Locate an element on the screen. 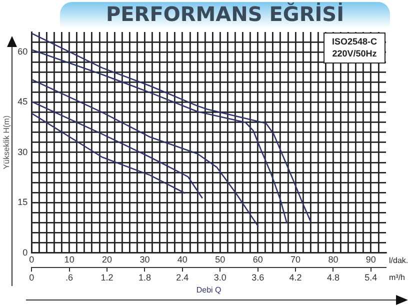 Image resolution: width=410 pixels, height=306 pixels. x-tick-label: 80 is located at coordinates (333, 259).